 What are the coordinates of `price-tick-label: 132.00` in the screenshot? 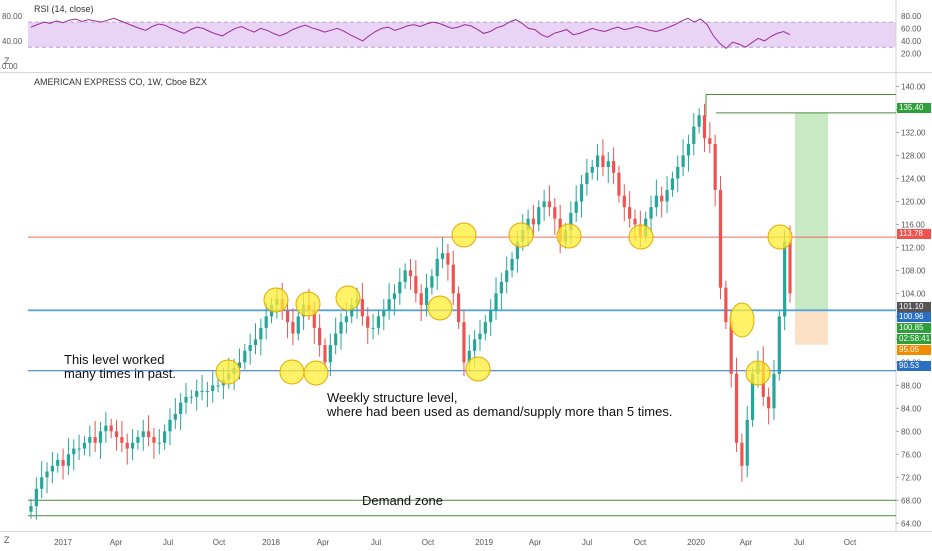 It's located at (913, 132).